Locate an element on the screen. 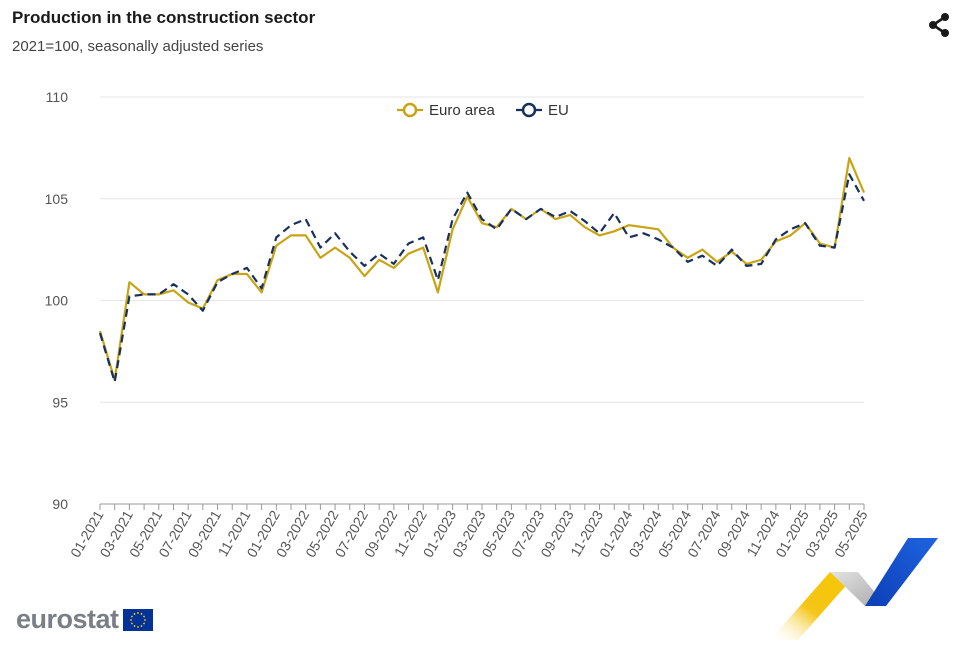 The width and height of the screenshot is (975, 656). legend: Euro area EU is located at coordinates (483, 110).